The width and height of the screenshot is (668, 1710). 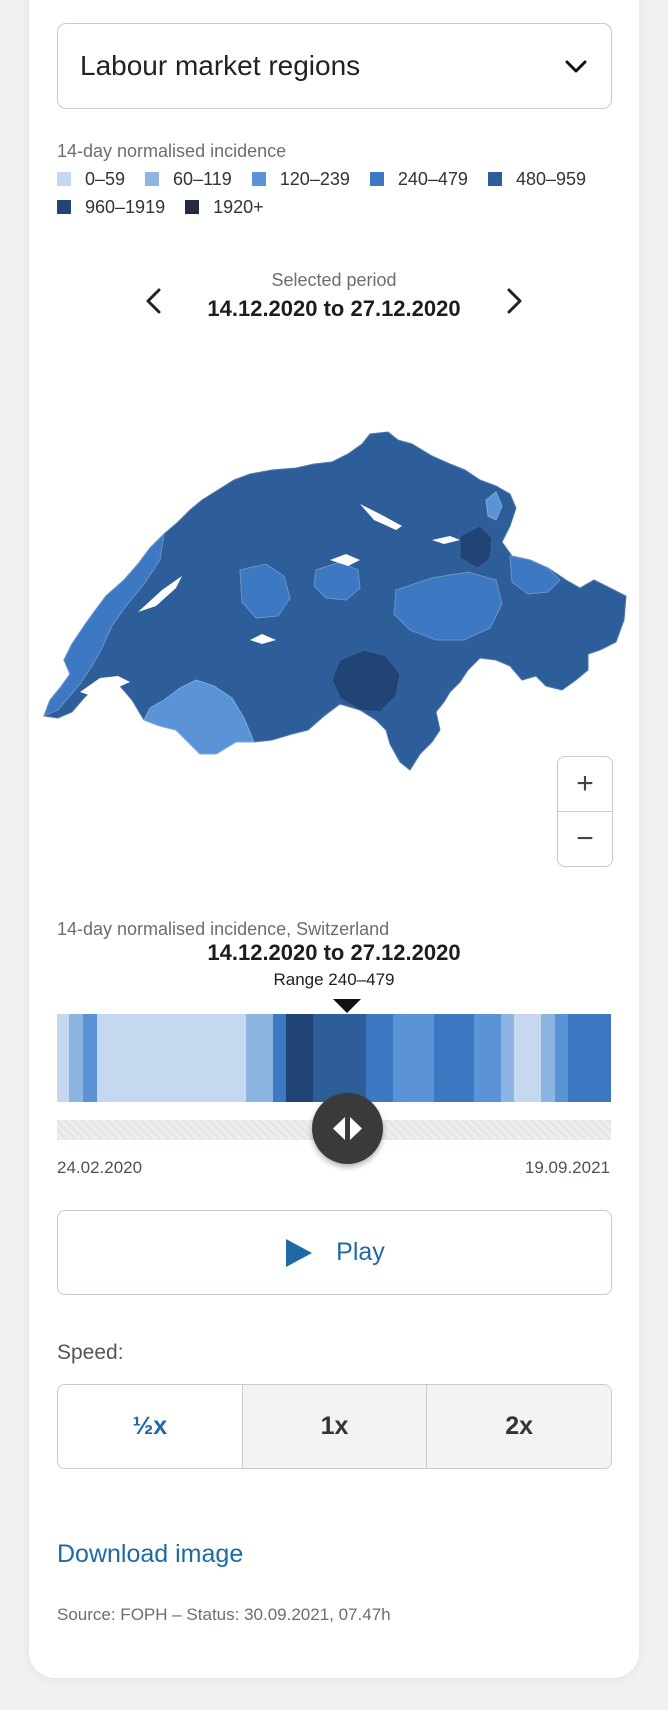 What do you see at coordinates (263, 639) in the screenshot?
I see `lake-thun-brienz` at bounding box center [263, 639].